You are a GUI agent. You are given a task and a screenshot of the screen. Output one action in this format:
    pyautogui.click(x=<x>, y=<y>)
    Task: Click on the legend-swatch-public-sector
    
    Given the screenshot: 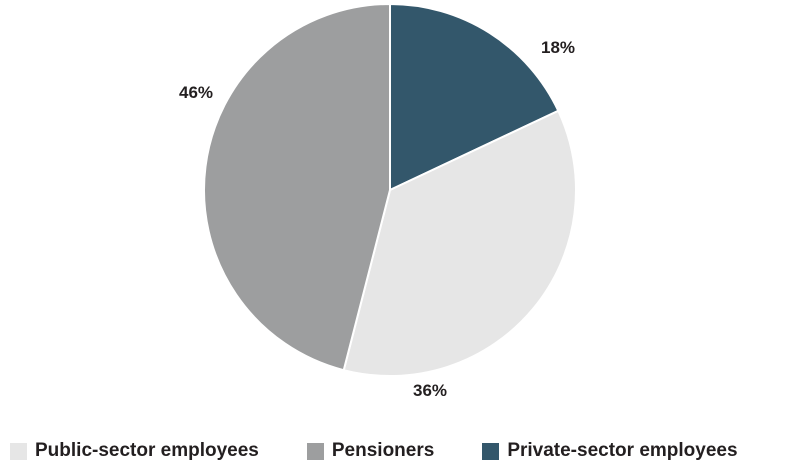 What is the action you would take?
    pyautogui.click(x=18, y=451)
    